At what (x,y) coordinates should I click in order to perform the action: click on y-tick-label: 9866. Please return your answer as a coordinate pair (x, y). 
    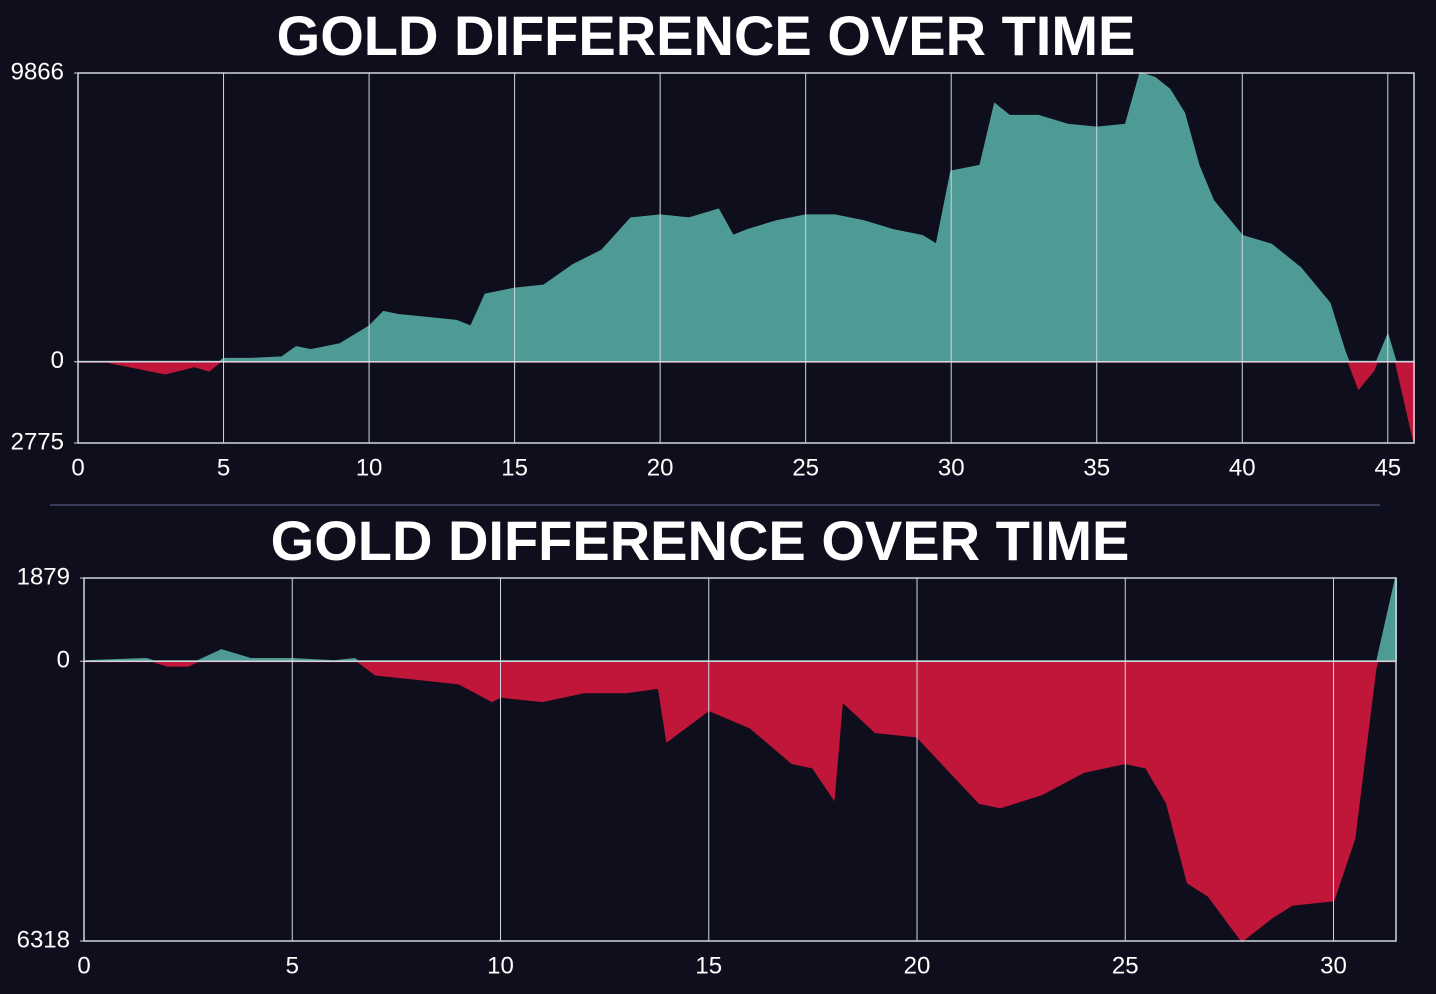
    Looking at the image, I should click on (37, 71).